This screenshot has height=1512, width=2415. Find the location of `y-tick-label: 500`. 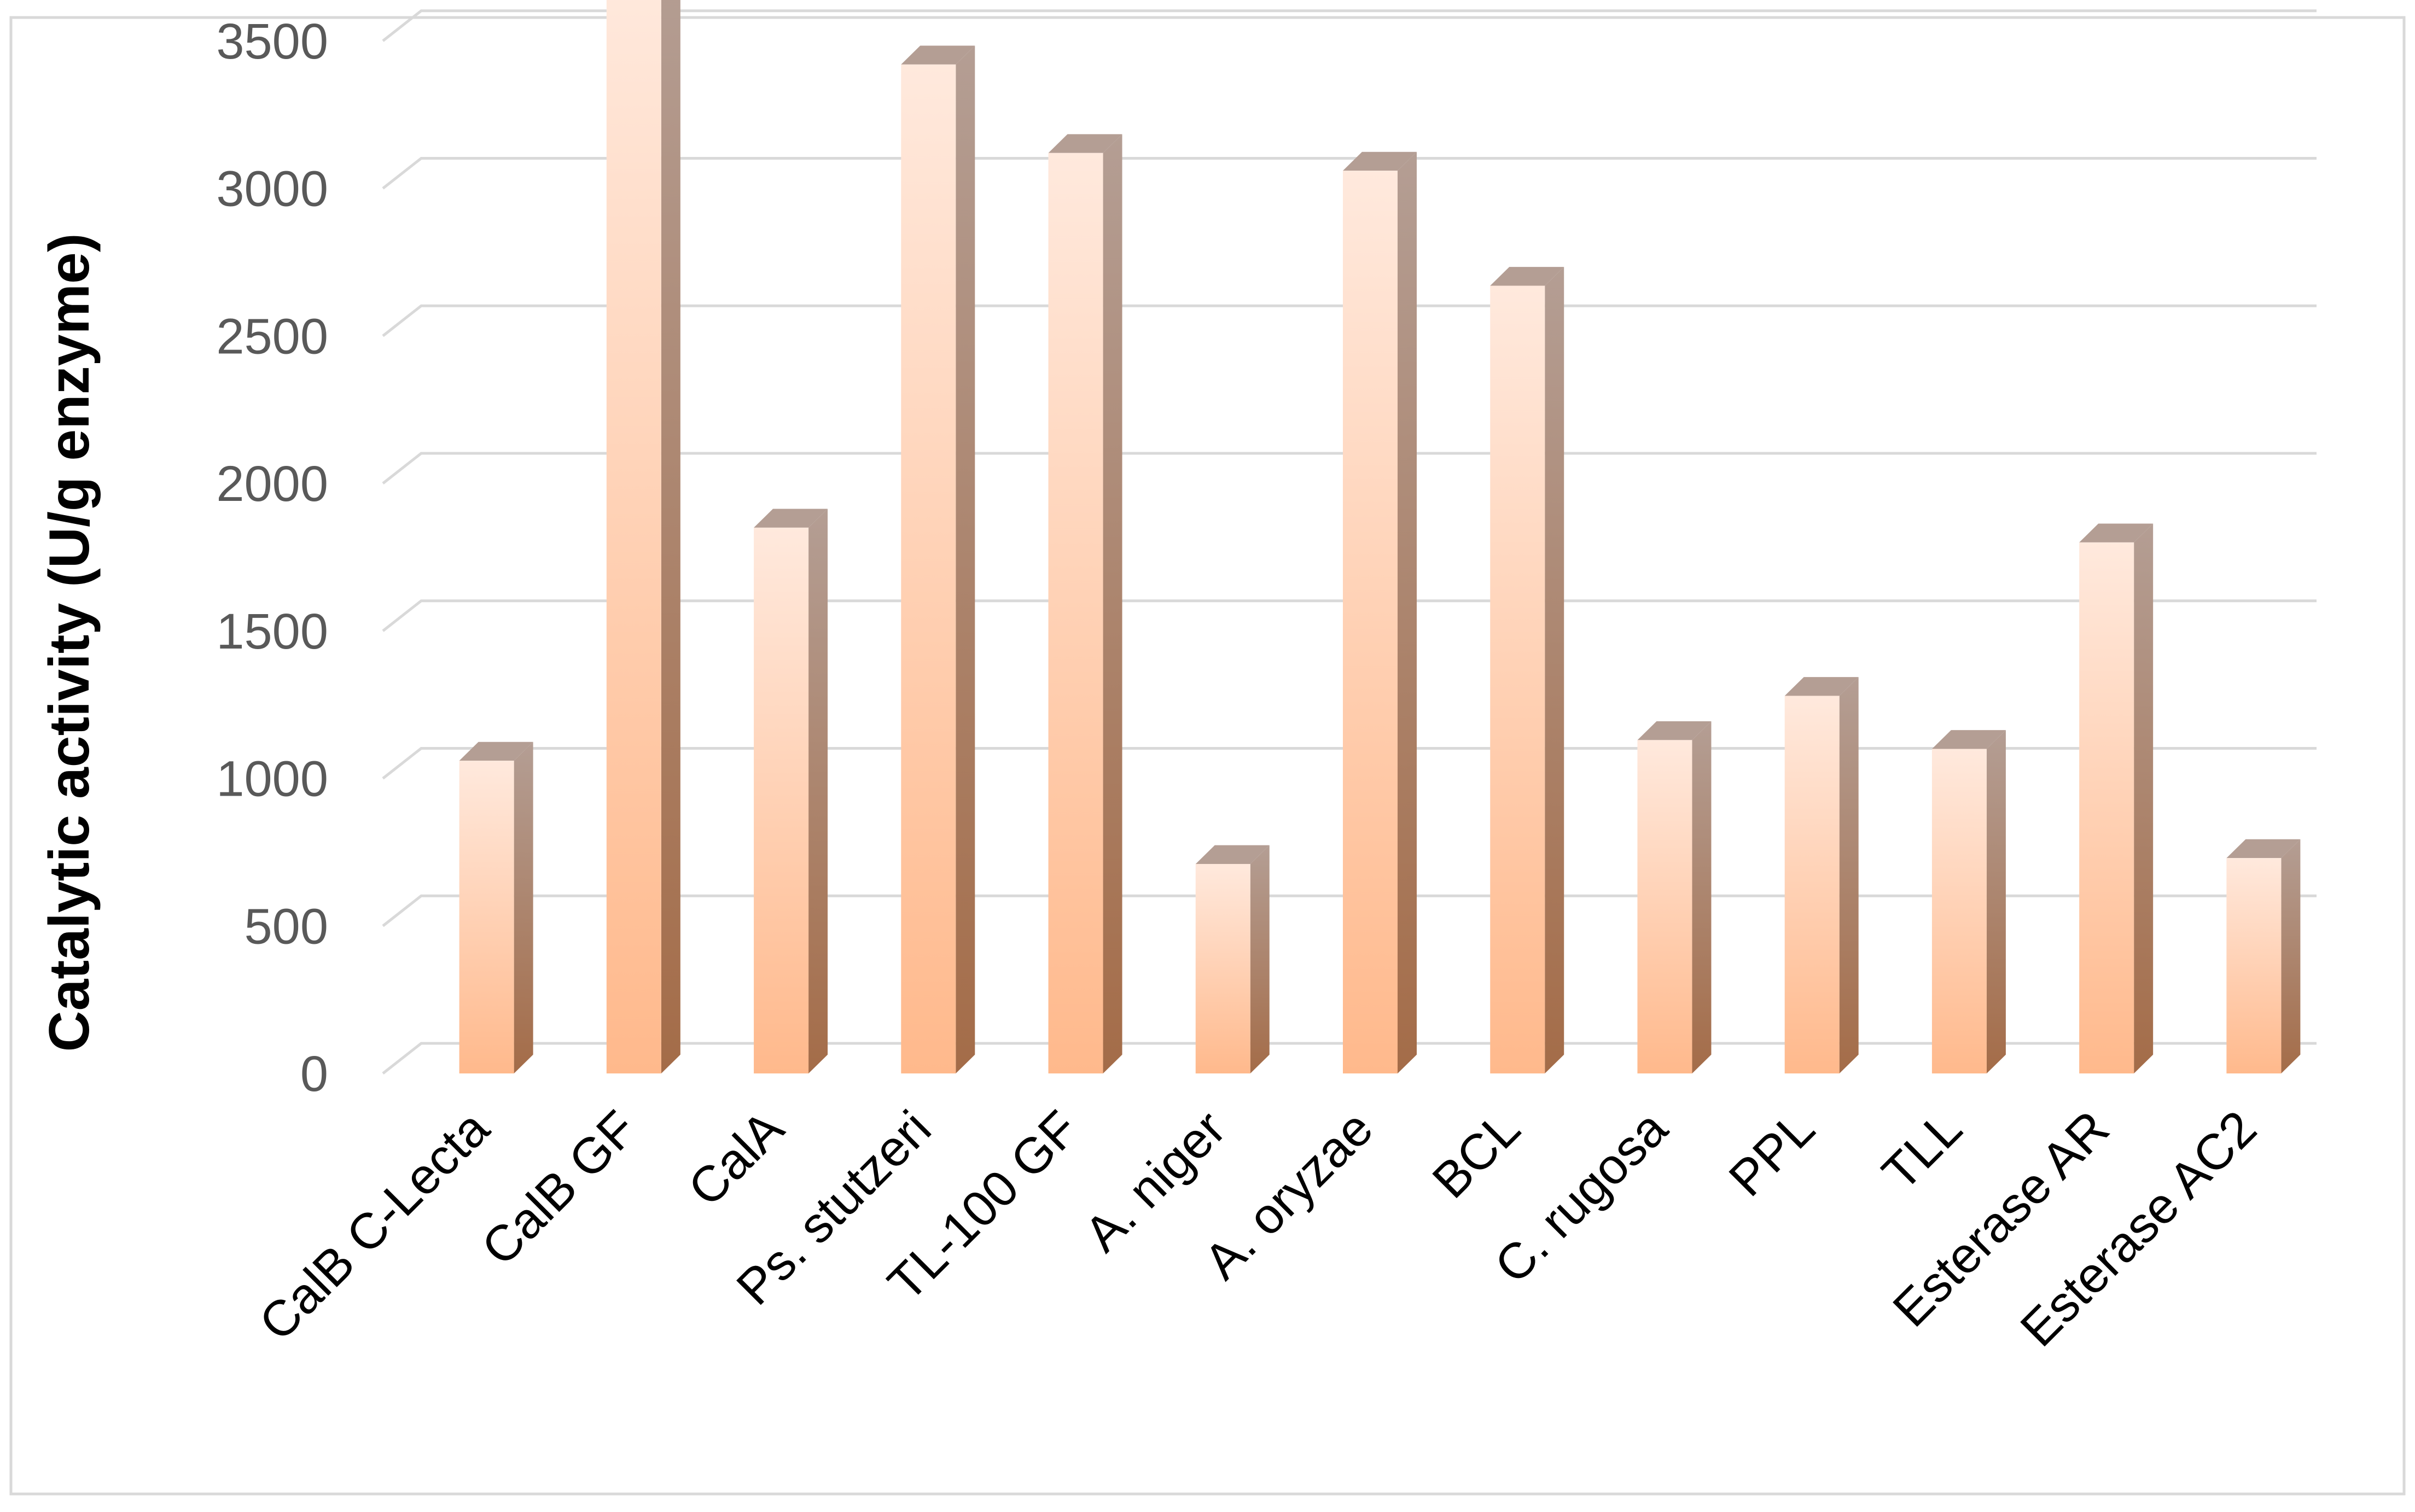

y-tick-label: 500 is located at coordinates (287, 926).